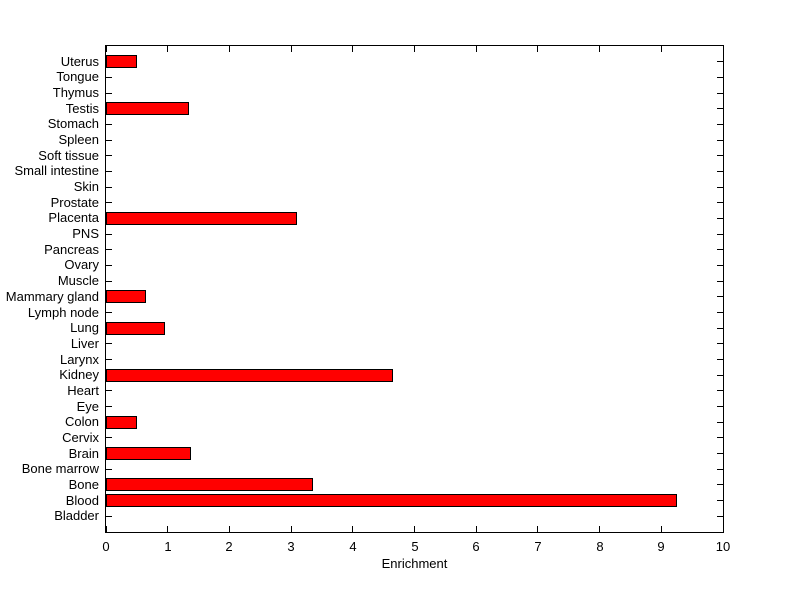 Image resolution: width=800 pixels, height=599 pixels. I want to click on y-tick-label-brain: Brain, so click(83, 453).